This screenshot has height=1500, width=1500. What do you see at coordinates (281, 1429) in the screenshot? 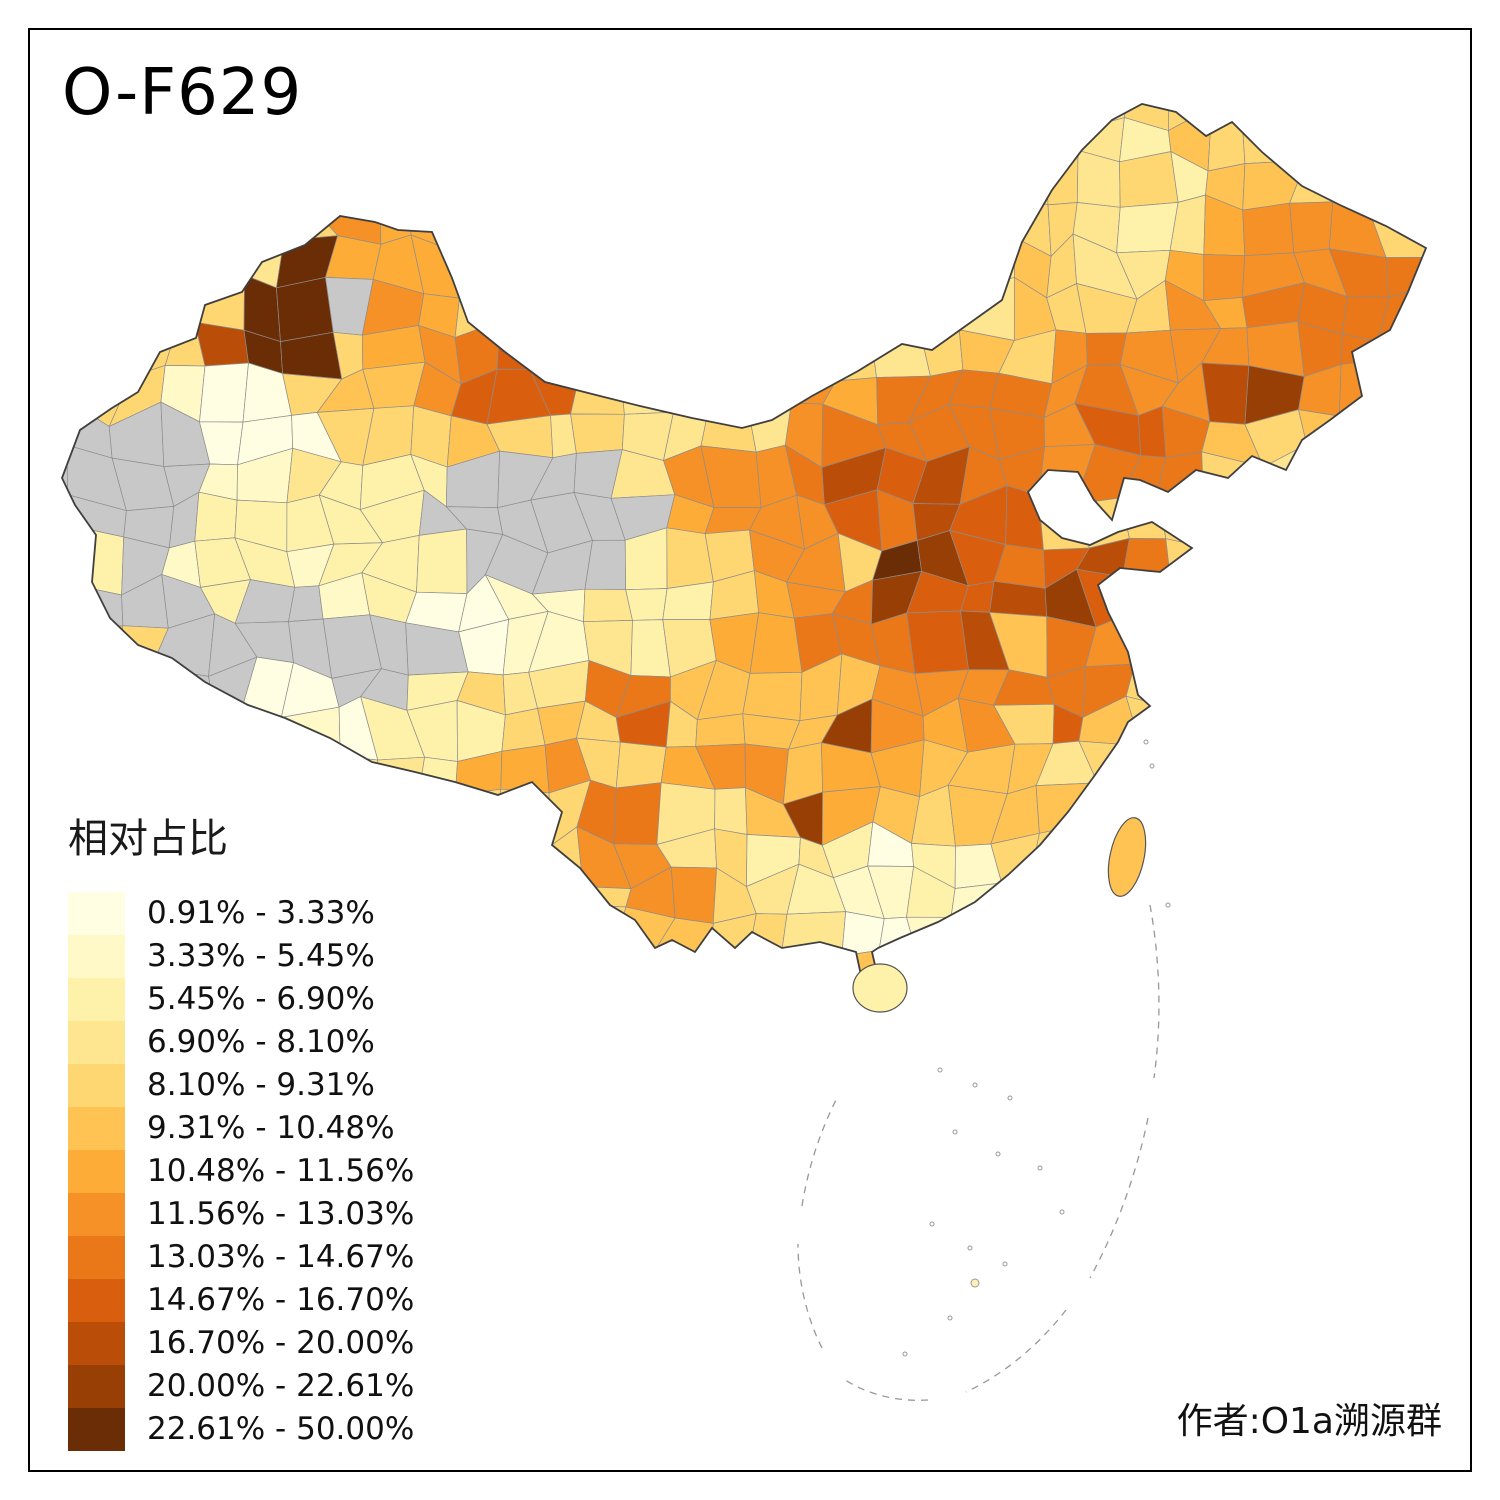
I see `legend-label: 22.61% - 50.00%` at bounding box center [281, 1429].